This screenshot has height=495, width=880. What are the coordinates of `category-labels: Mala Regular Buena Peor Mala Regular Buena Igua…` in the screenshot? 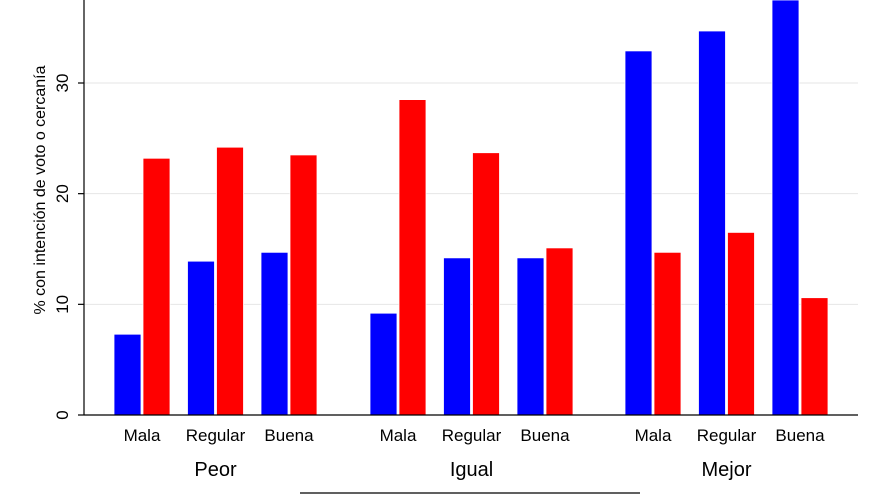 It's located at (475, 453).